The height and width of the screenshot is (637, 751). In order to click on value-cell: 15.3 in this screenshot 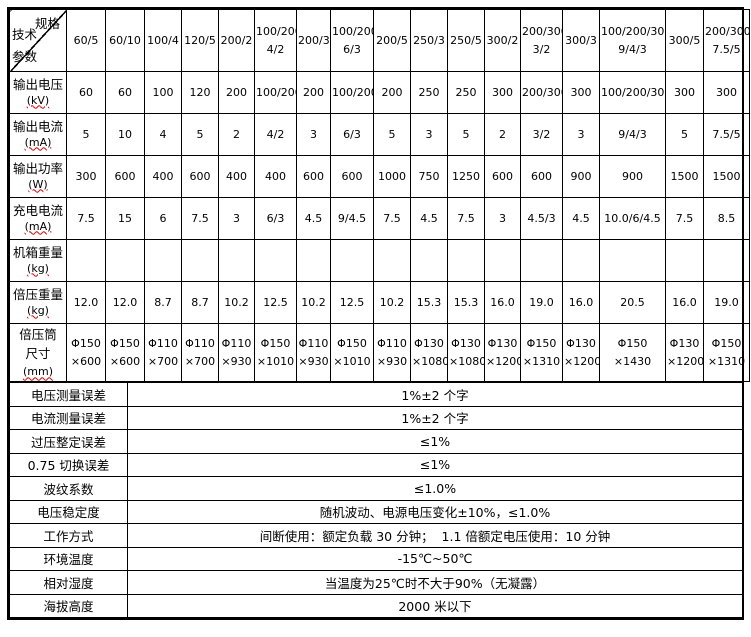, I will do `click(429, 302)`.